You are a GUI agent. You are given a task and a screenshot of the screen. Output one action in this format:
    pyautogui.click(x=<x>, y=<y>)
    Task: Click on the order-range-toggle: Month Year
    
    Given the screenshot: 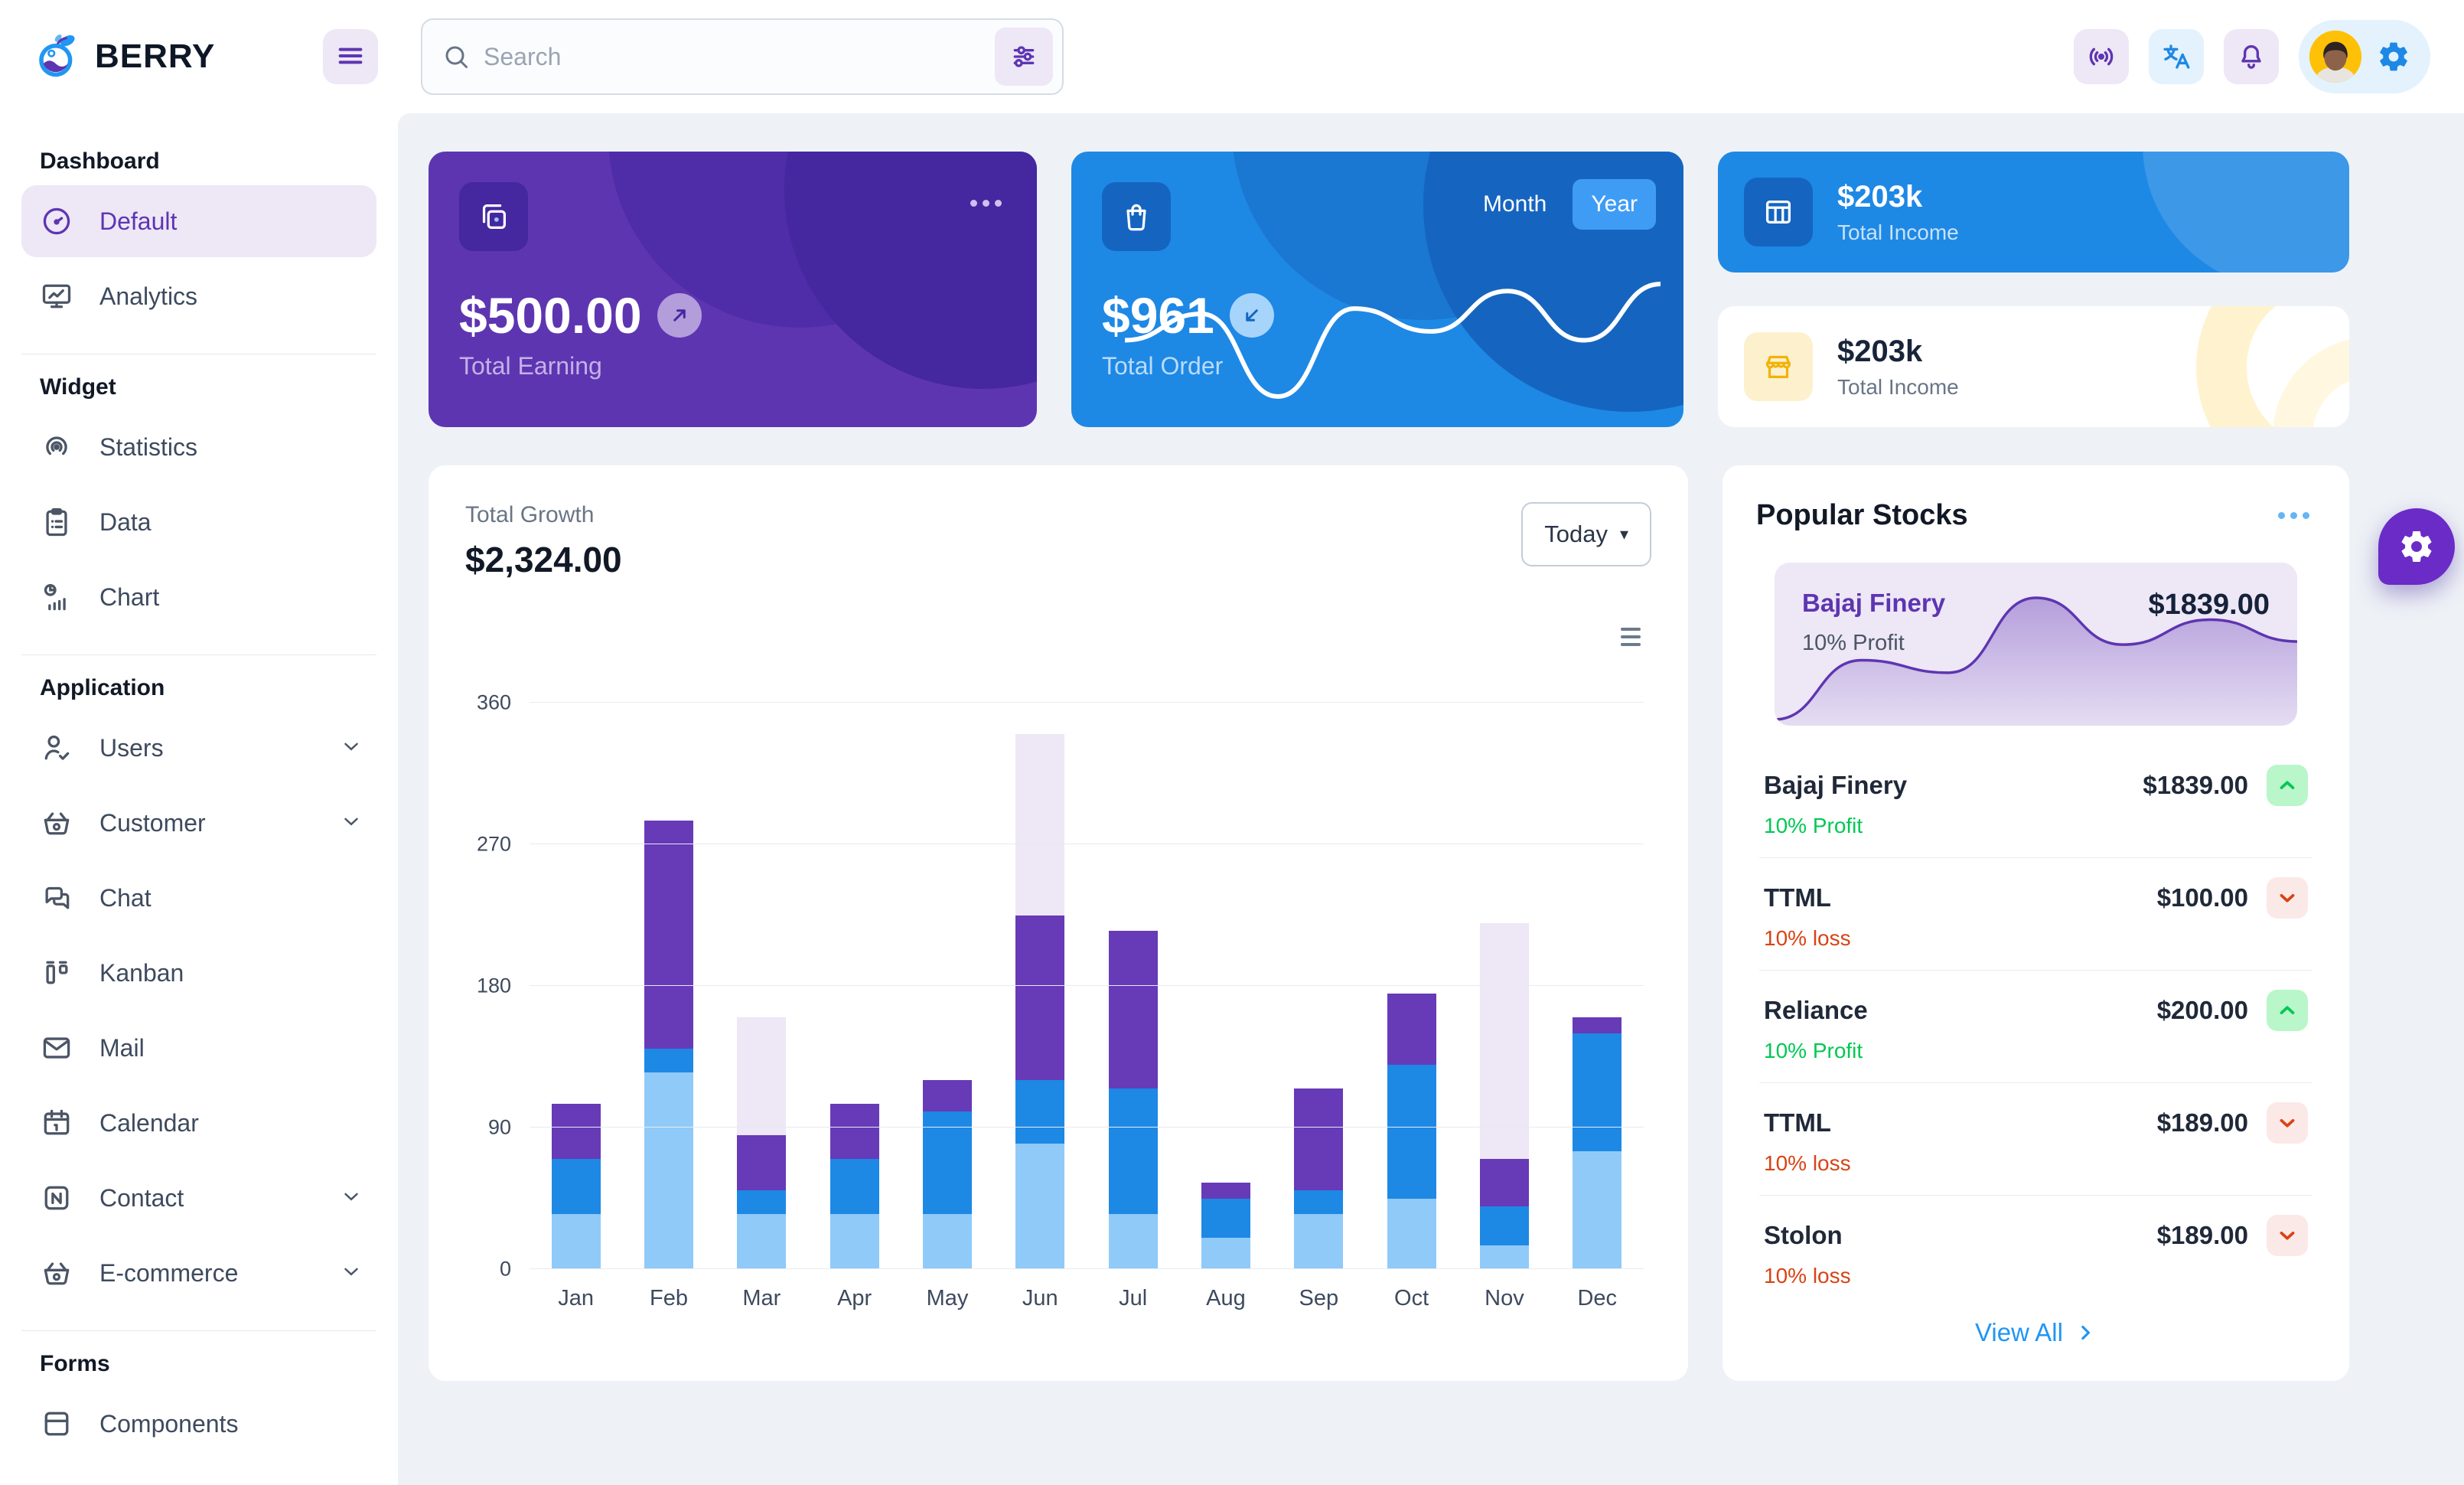 What is the action you would take?
    pyautogui.click(x=1560, y=204)
    